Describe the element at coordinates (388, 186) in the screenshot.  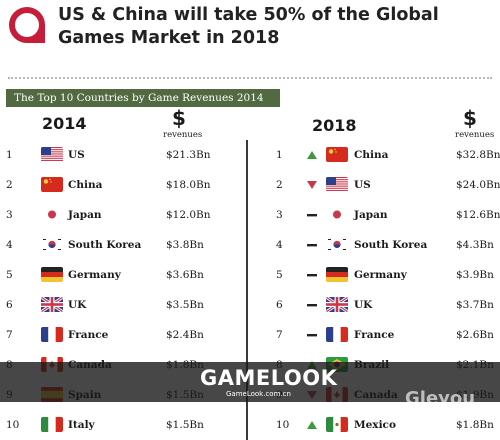
I see `table-row-2018-2: 2 US $24.0Bn` at that location.